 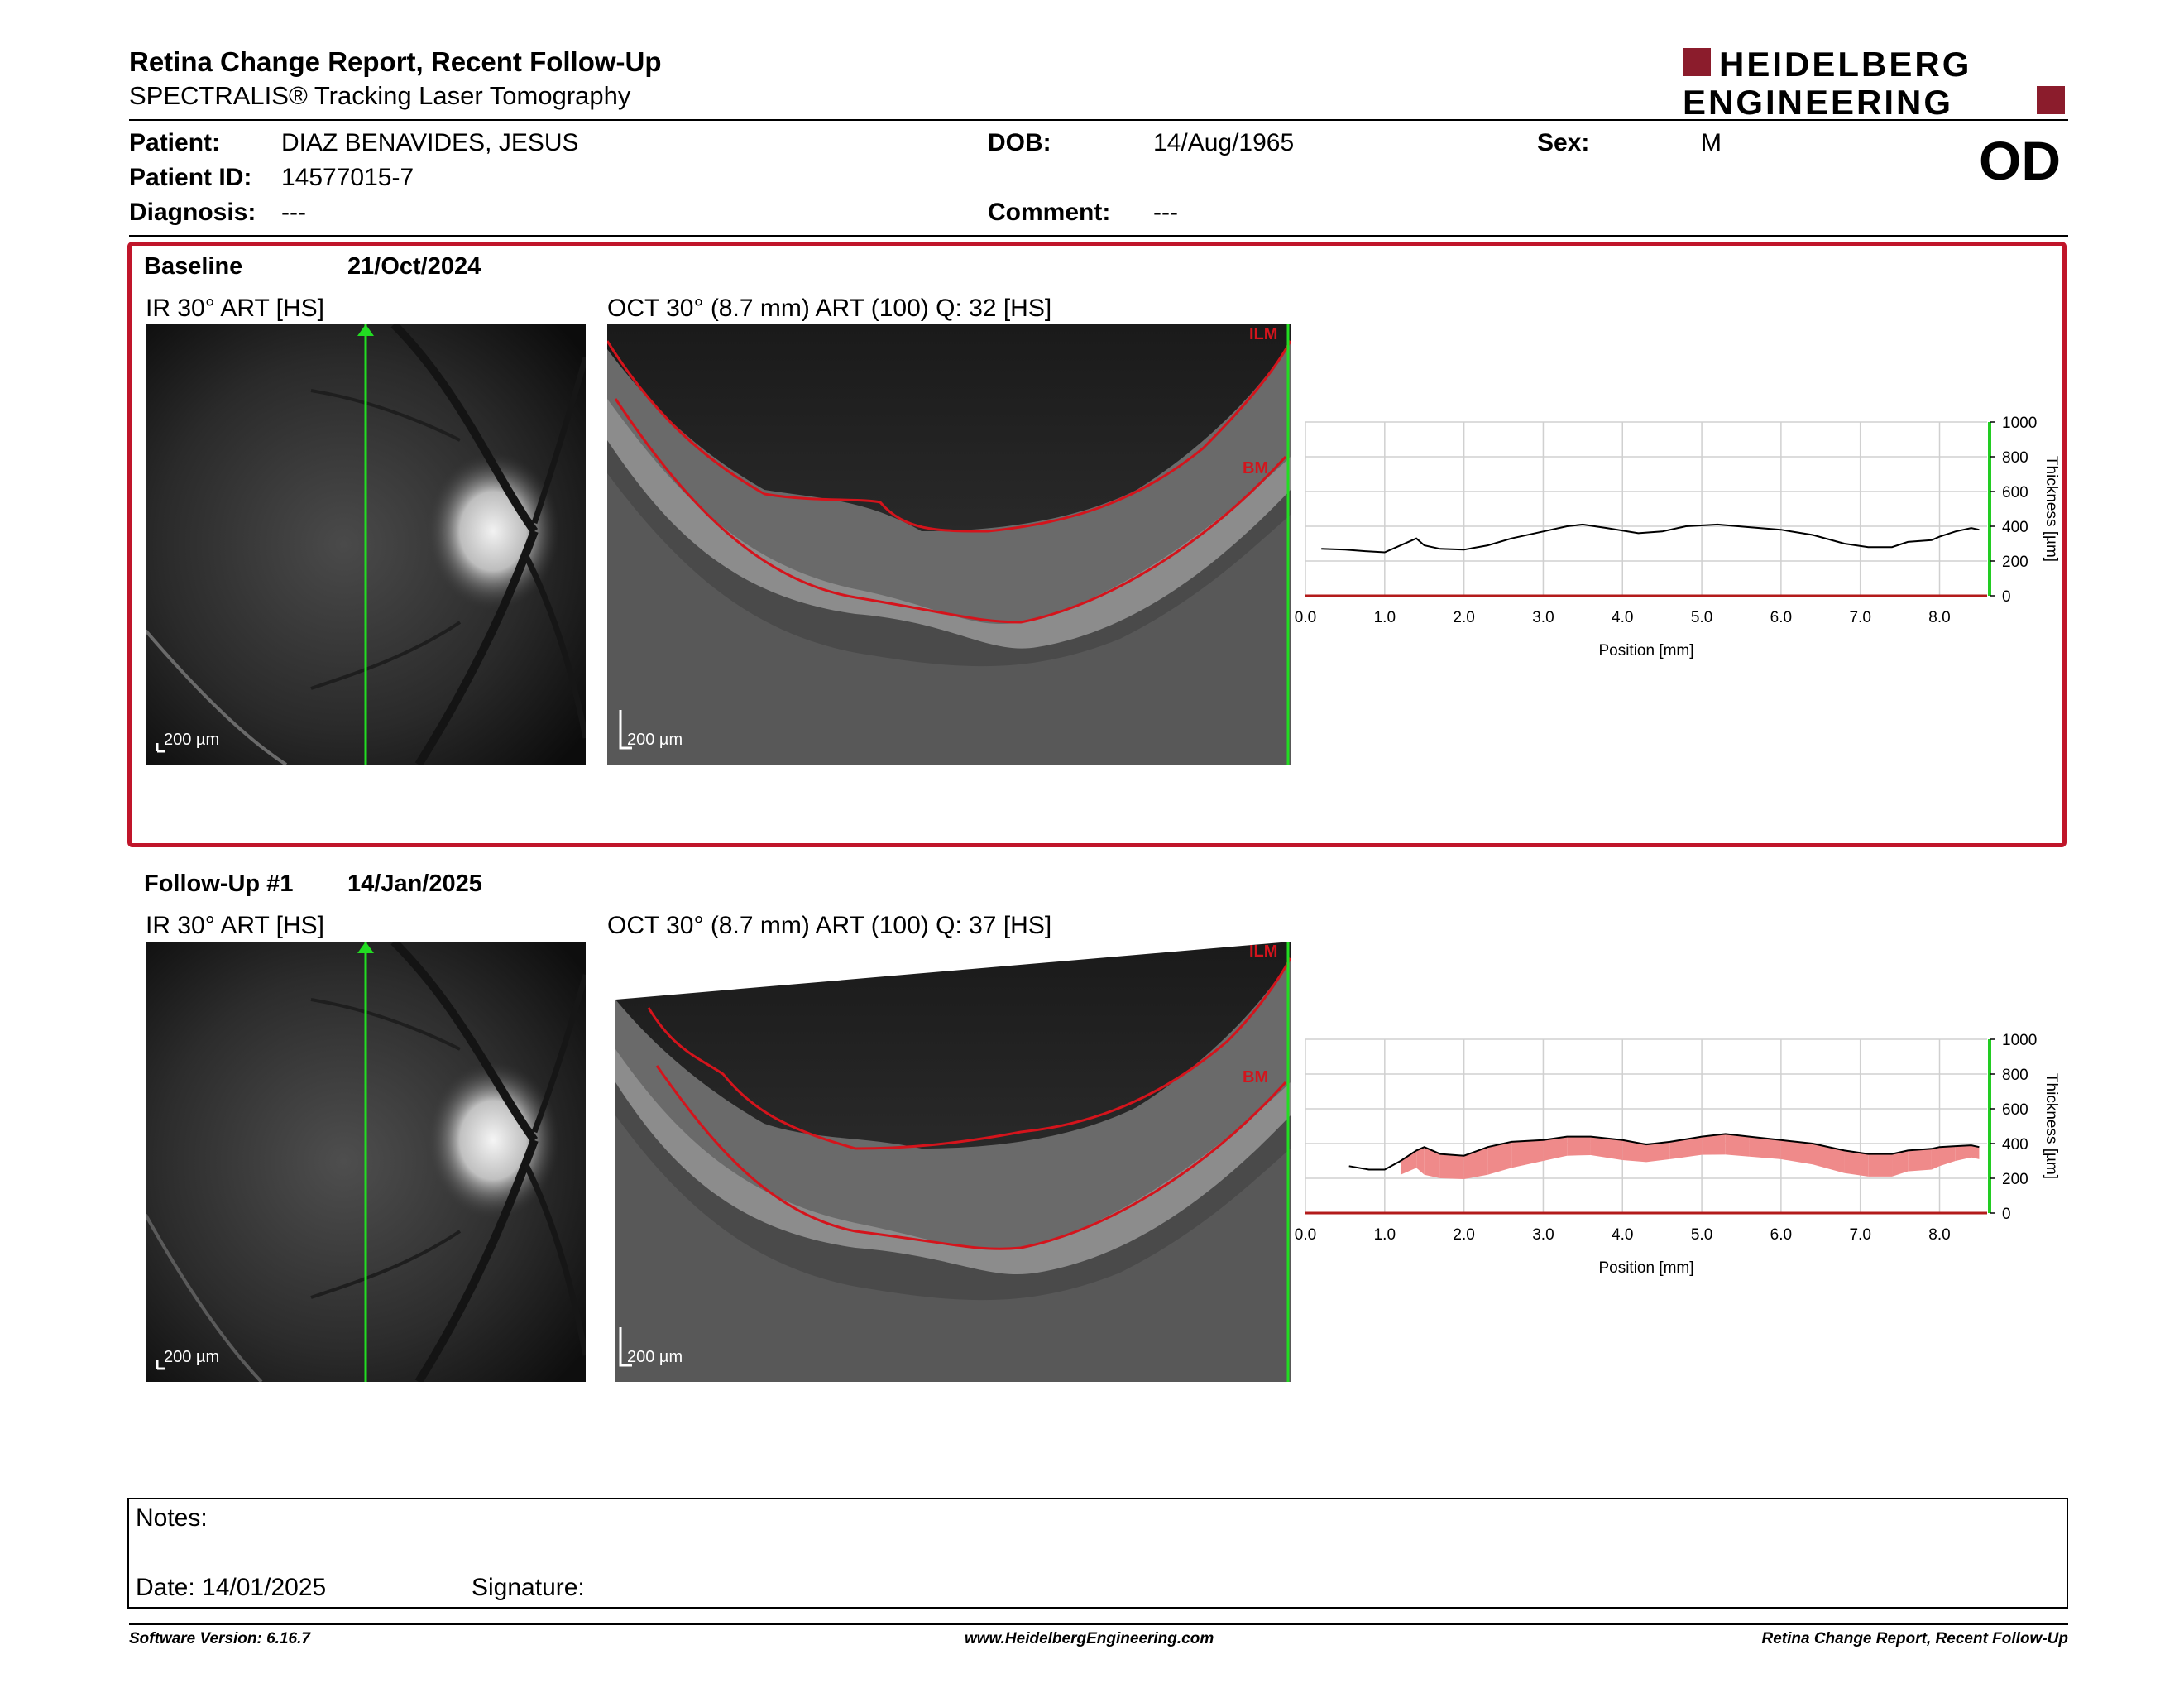 I want to click on footer-divider, so click(x=1098, y=1624).